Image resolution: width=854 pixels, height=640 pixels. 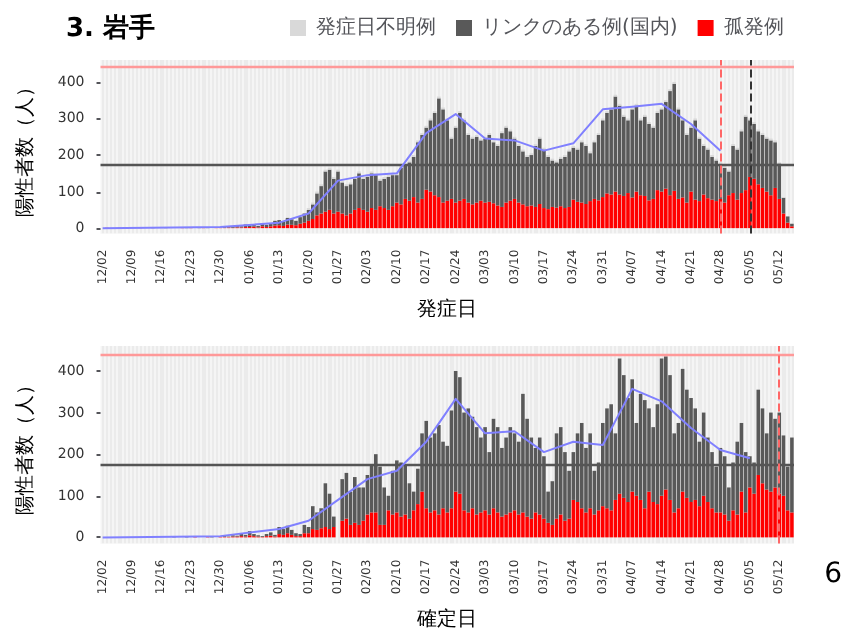 I want to click on x-axis-title: 確定日, so click(x=446, y=619).